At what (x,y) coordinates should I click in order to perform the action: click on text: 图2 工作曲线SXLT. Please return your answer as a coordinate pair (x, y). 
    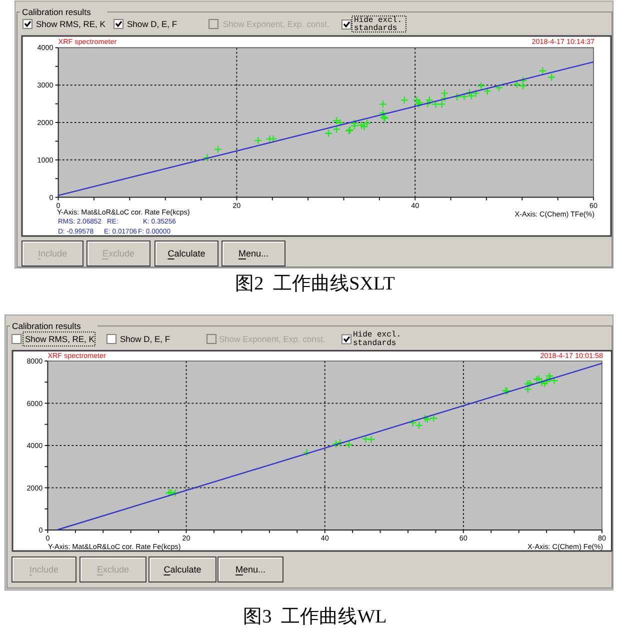
    Looking at the image, I should click on (315, 284).